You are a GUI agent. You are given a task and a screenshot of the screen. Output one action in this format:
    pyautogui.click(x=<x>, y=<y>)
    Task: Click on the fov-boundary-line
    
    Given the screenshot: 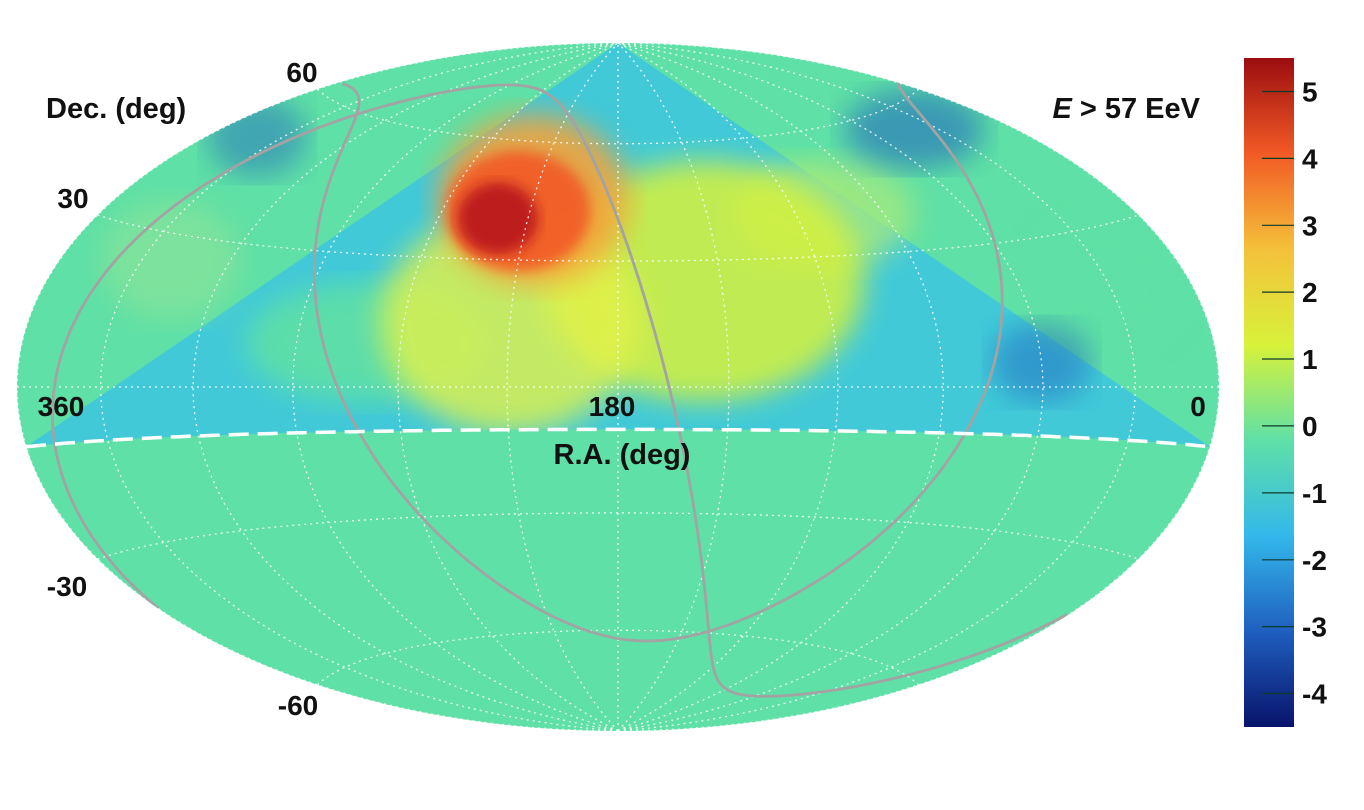 What is the action you would take?
    pyautogui.click(x=618, y=438)
    